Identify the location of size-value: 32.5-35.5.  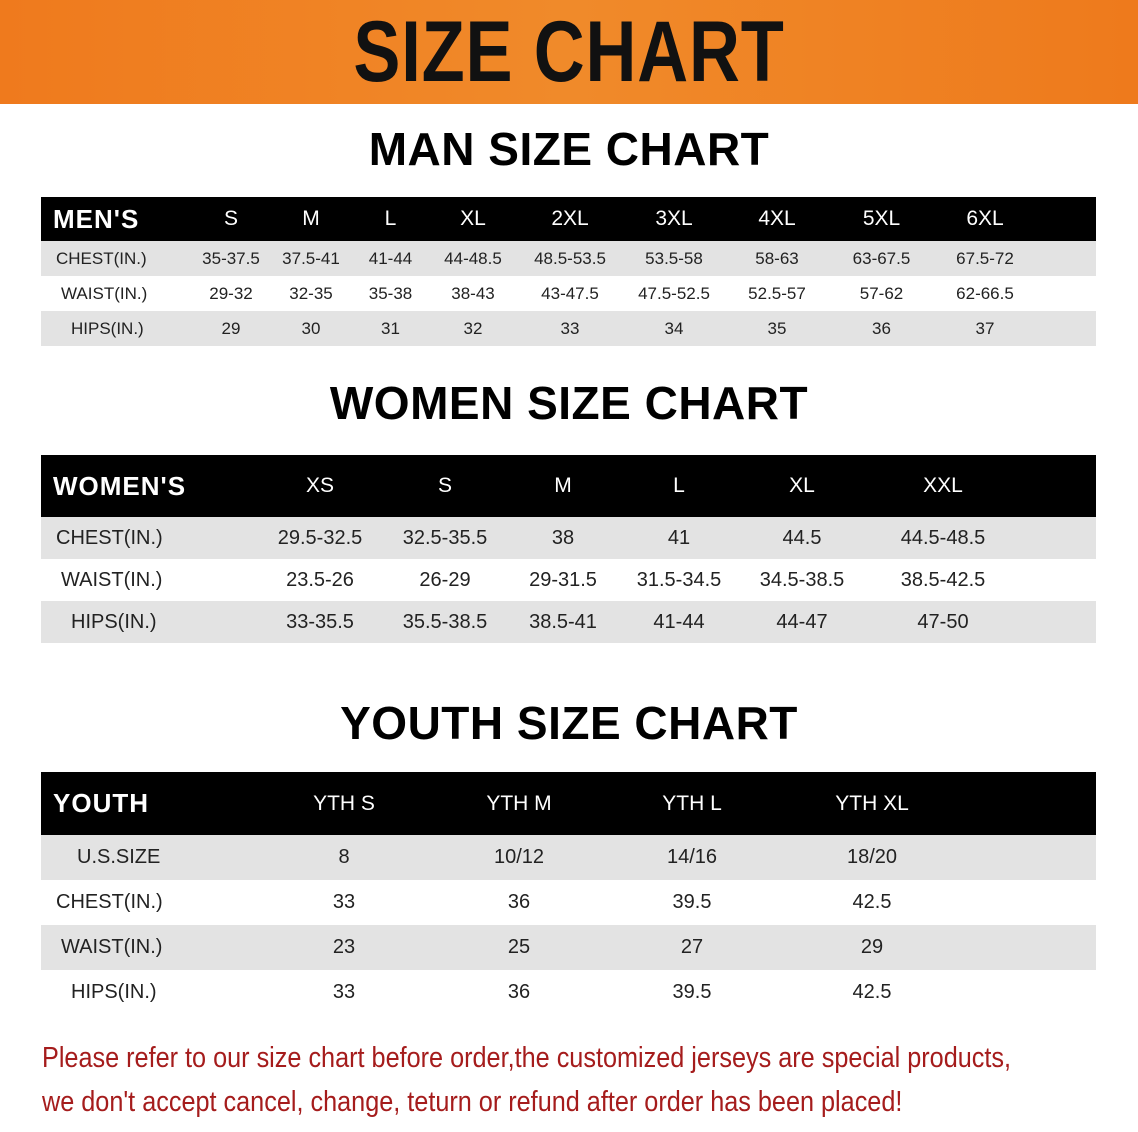
(445, 538).